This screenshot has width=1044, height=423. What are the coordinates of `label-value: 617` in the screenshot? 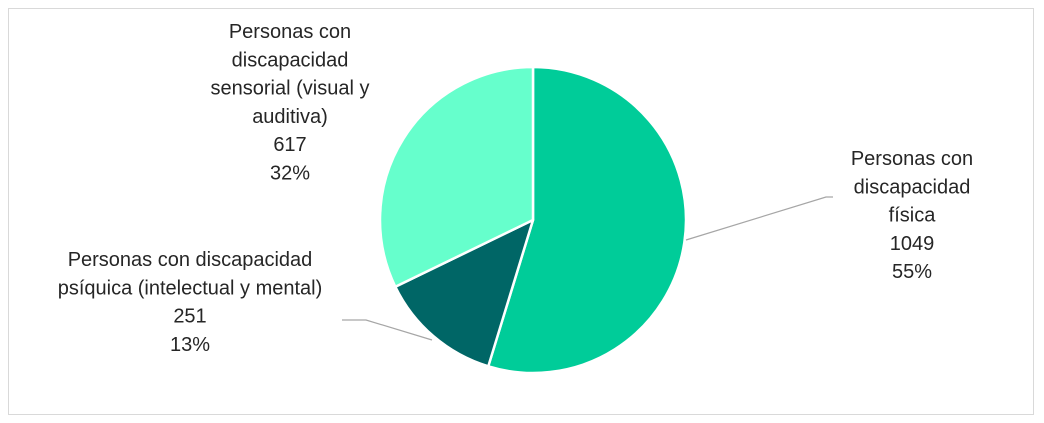 It's located at (289, 145).